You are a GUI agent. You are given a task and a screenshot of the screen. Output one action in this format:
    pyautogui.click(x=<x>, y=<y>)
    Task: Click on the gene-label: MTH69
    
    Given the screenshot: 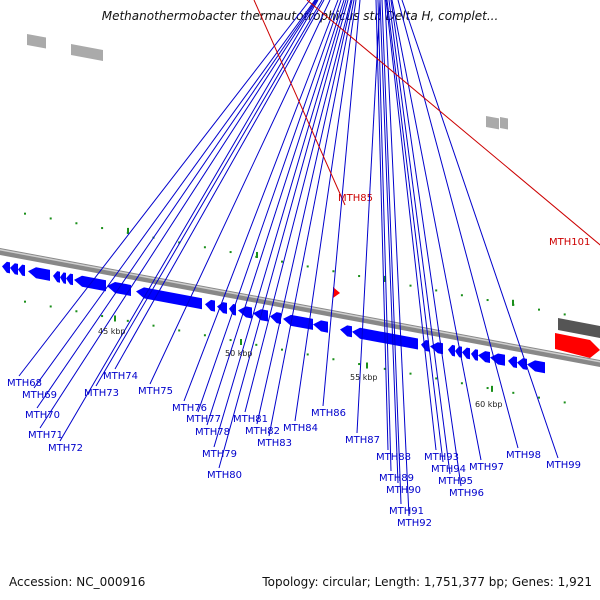 What is the action you would take?
    pyautogui.click(x=39, y=395)
    